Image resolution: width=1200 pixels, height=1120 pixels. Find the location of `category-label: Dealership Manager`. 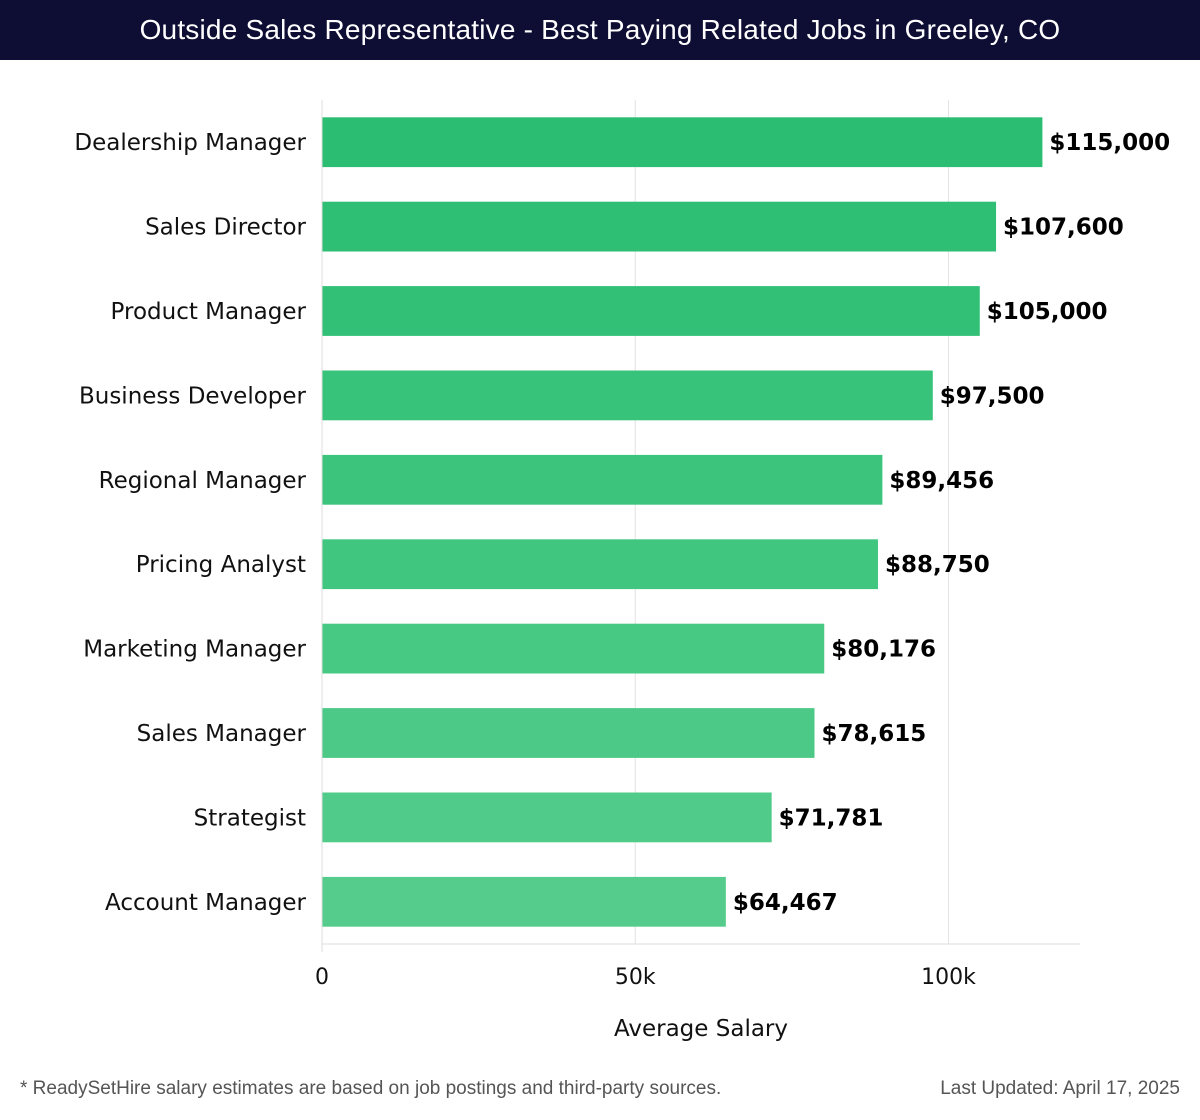

category-label: Dealership Manager is located at coordinates (190, 143).